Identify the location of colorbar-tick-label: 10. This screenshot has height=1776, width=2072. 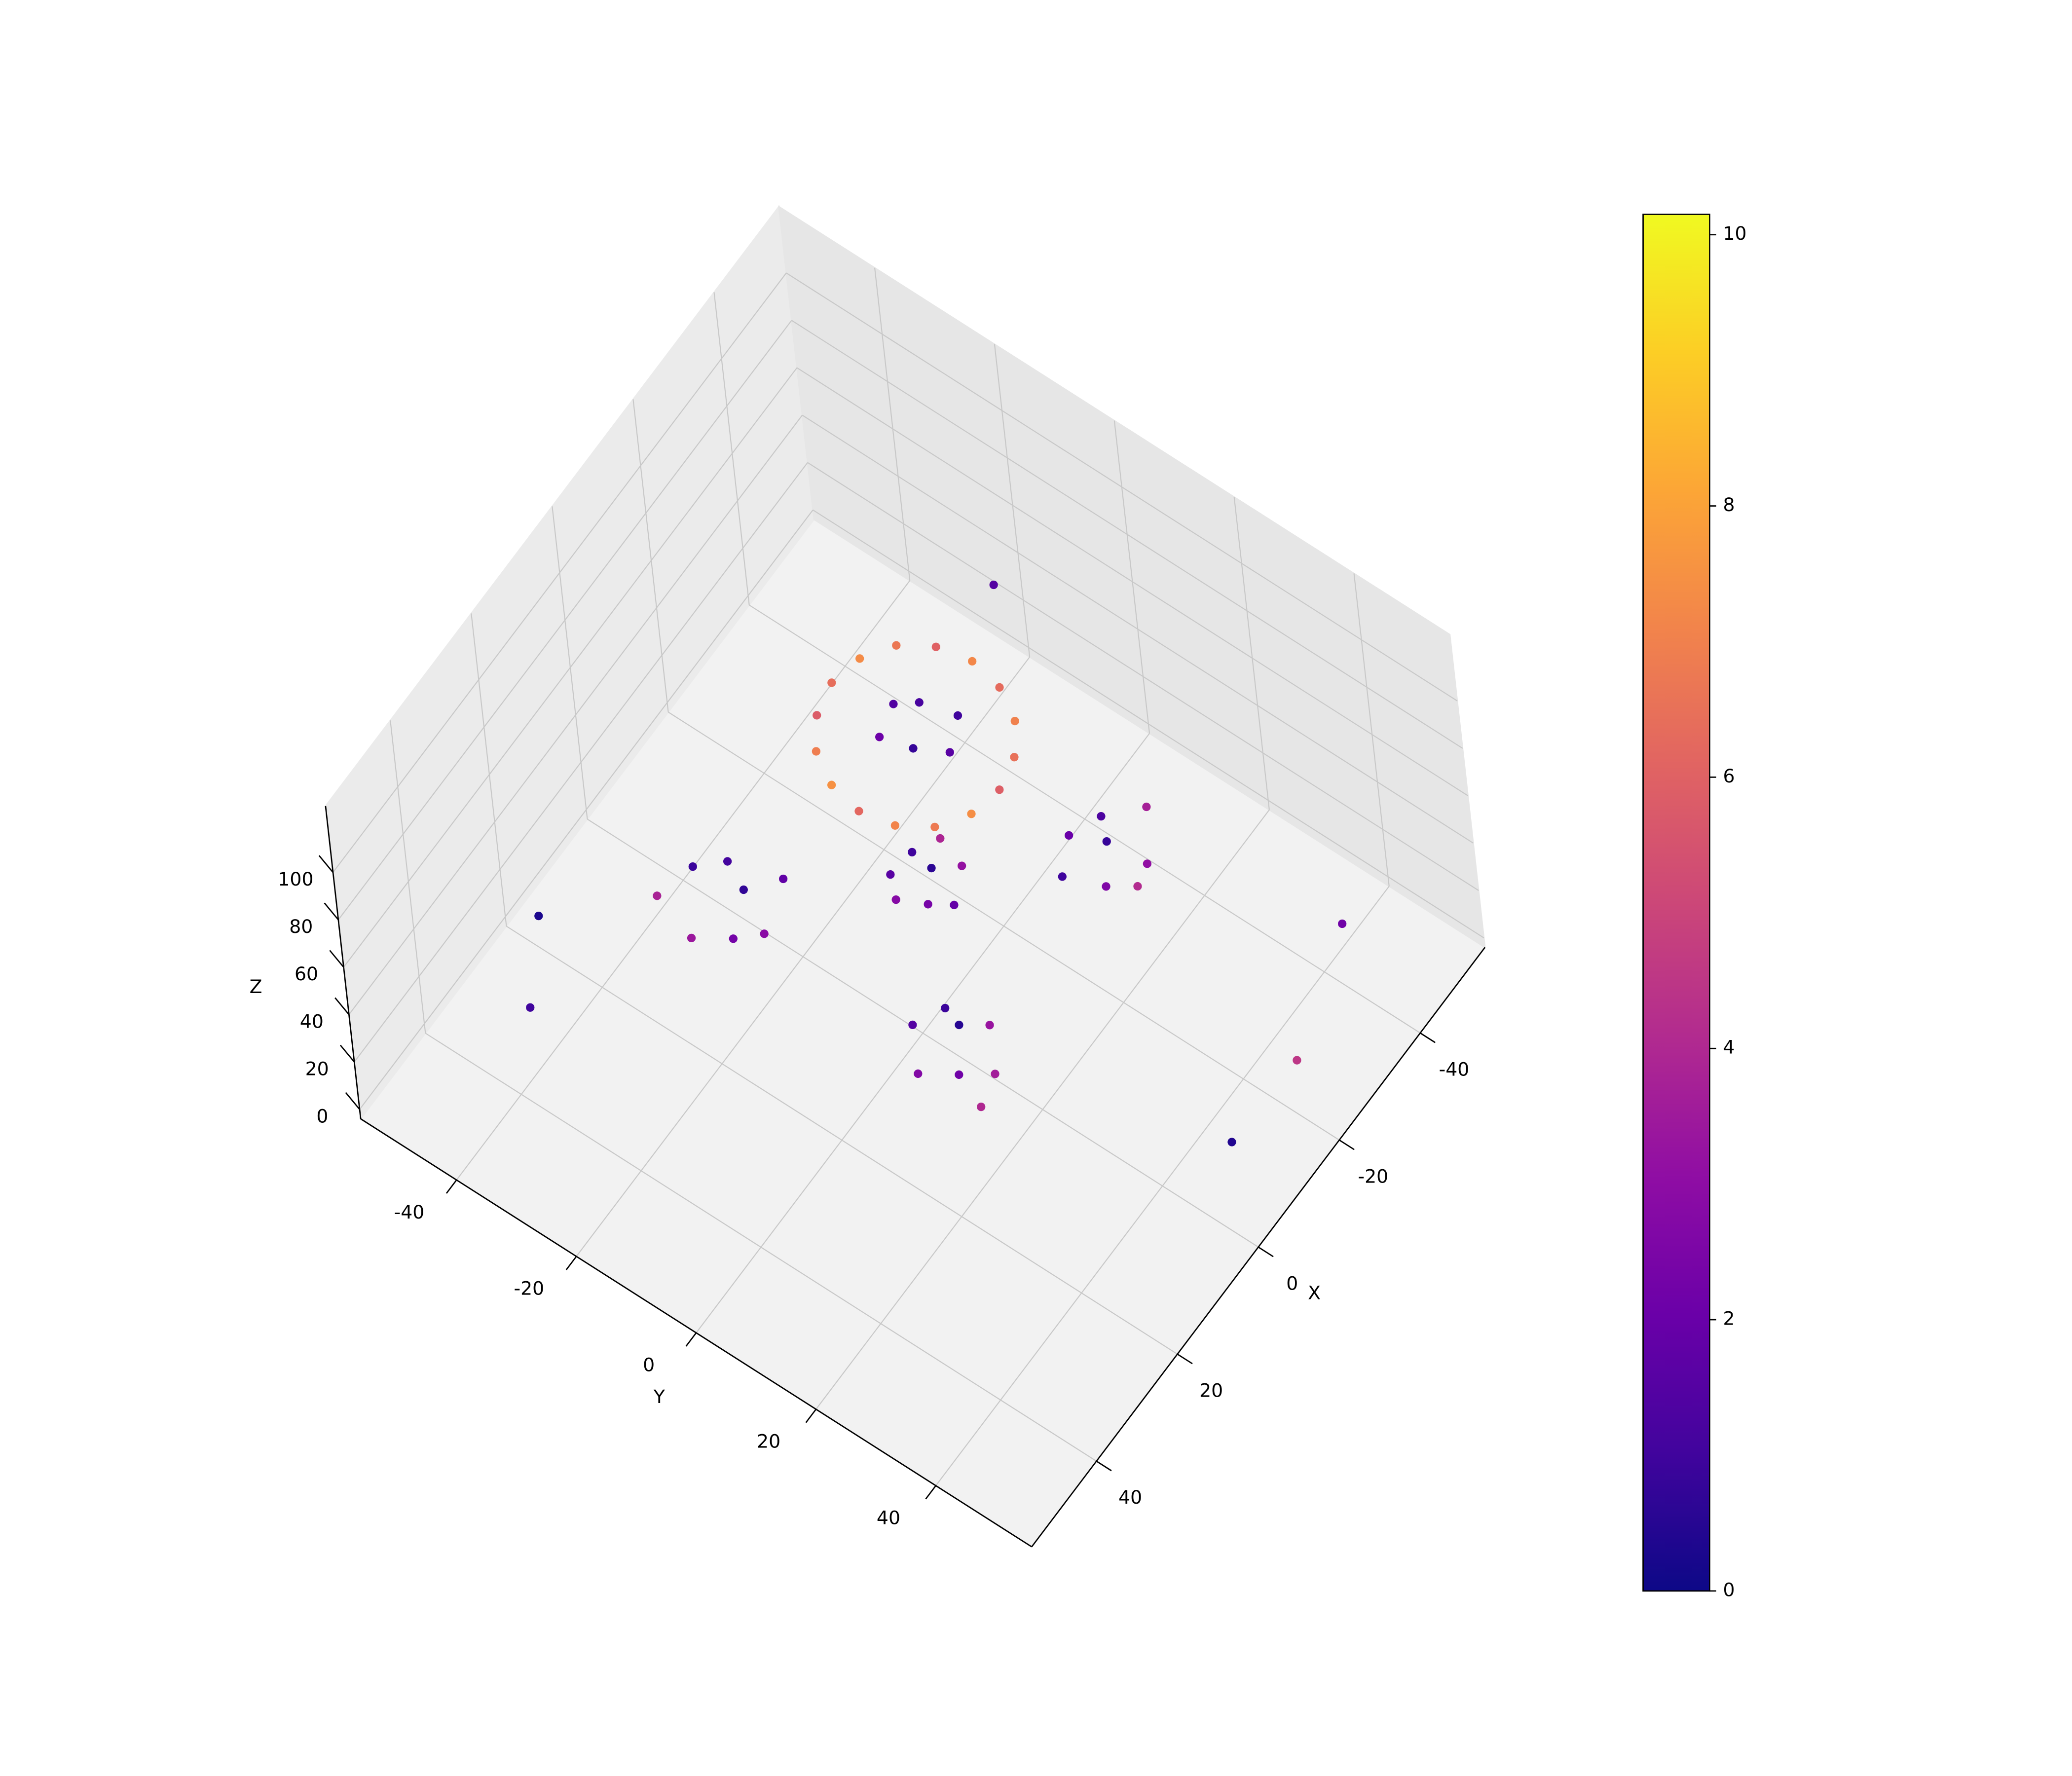
(1735, 233).